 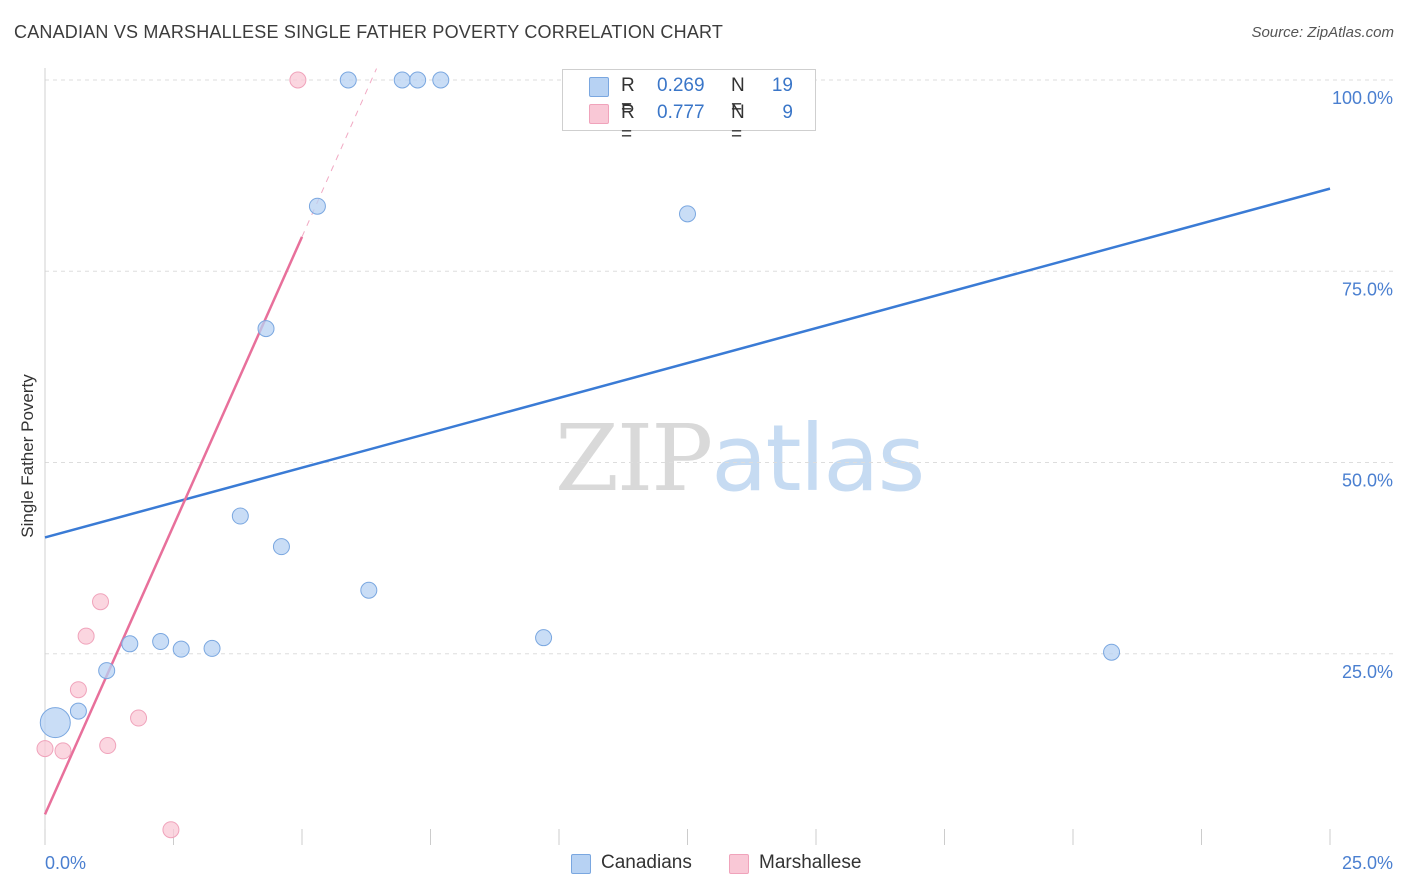 What do you see at coordinates (787, 112) in the screenshot?
I see `marshallese-n-value: 9` at bounding box center [787, 112].